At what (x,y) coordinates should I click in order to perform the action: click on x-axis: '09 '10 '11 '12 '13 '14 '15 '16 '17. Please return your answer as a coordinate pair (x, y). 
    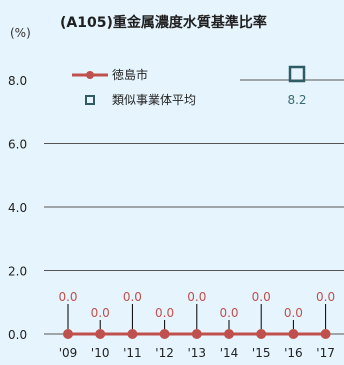
    Looking at the image, I should click on (197, 353).